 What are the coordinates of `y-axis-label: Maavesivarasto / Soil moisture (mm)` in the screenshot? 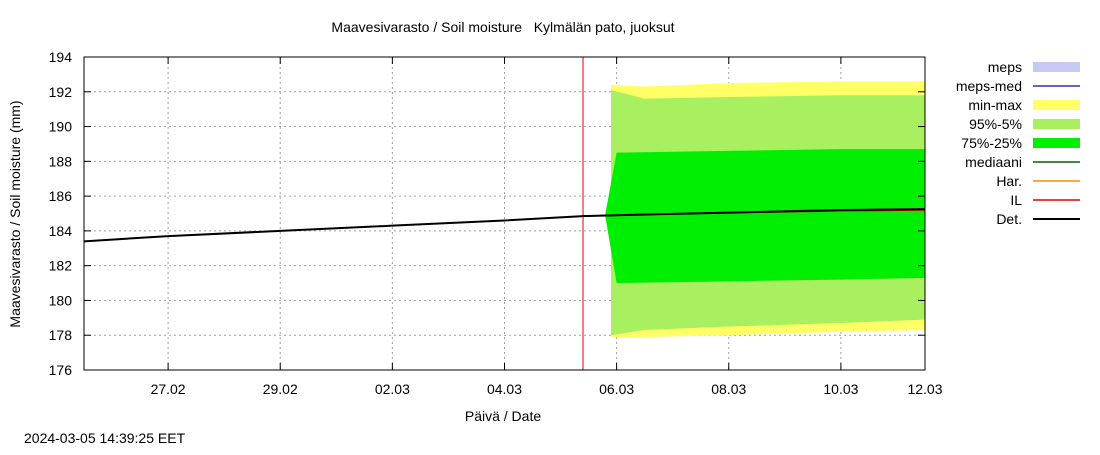 It's located at (15, 213).